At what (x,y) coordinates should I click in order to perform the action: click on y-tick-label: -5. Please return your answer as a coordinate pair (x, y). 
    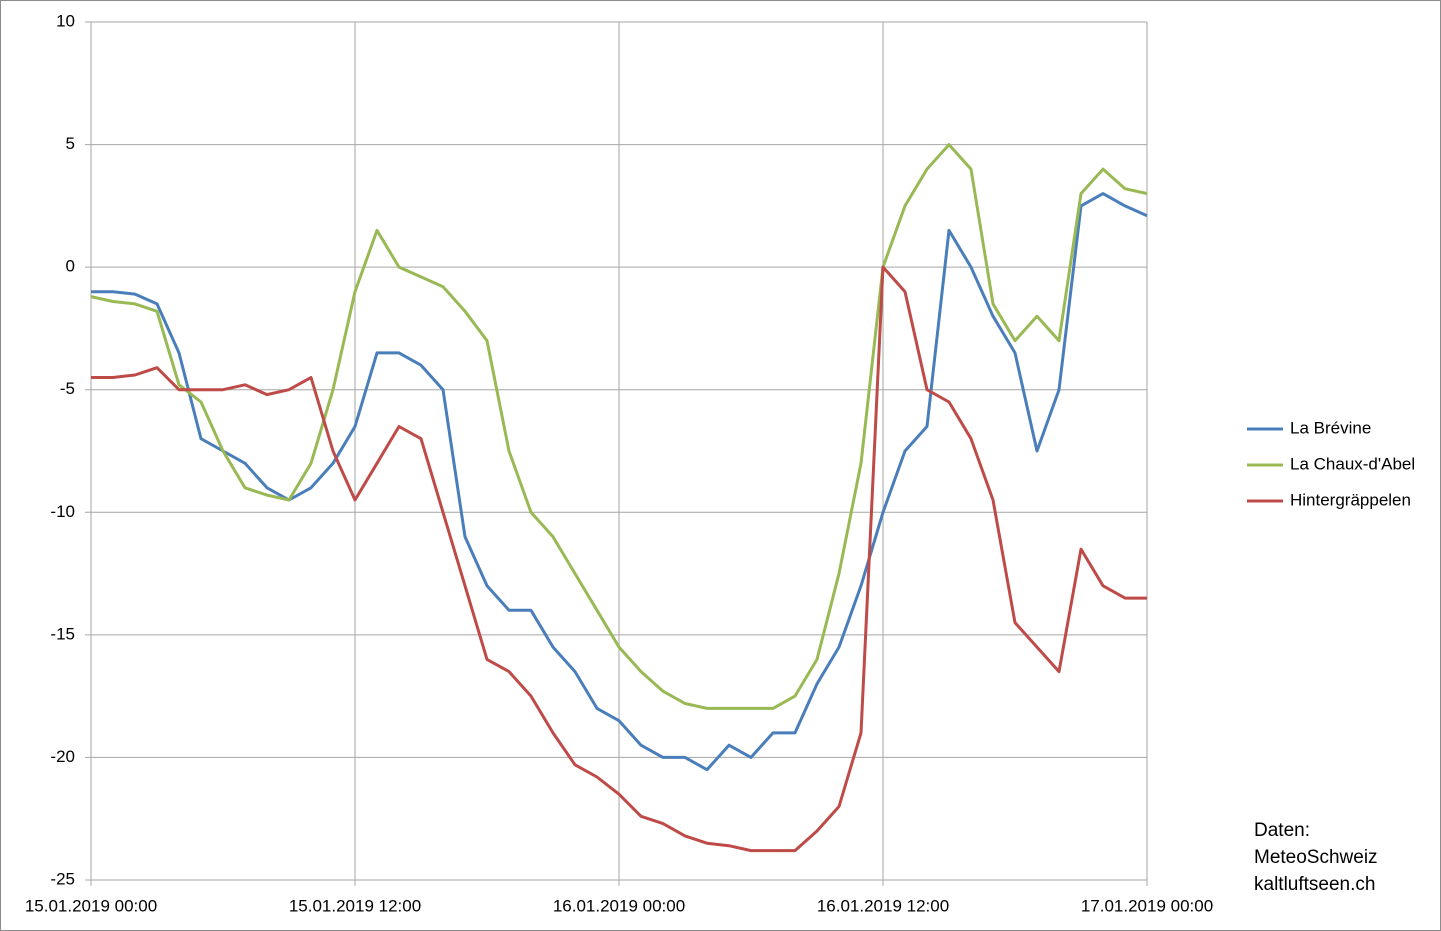
    Looking at the image, I should click on (67, 388).